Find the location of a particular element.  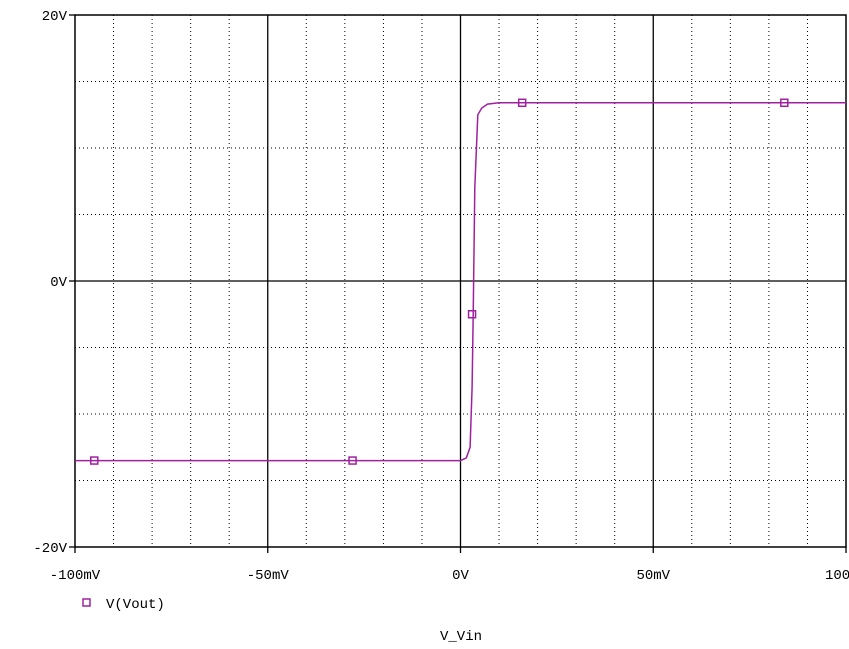

y-tick-label: 0V is located at coordinates (58, 283).